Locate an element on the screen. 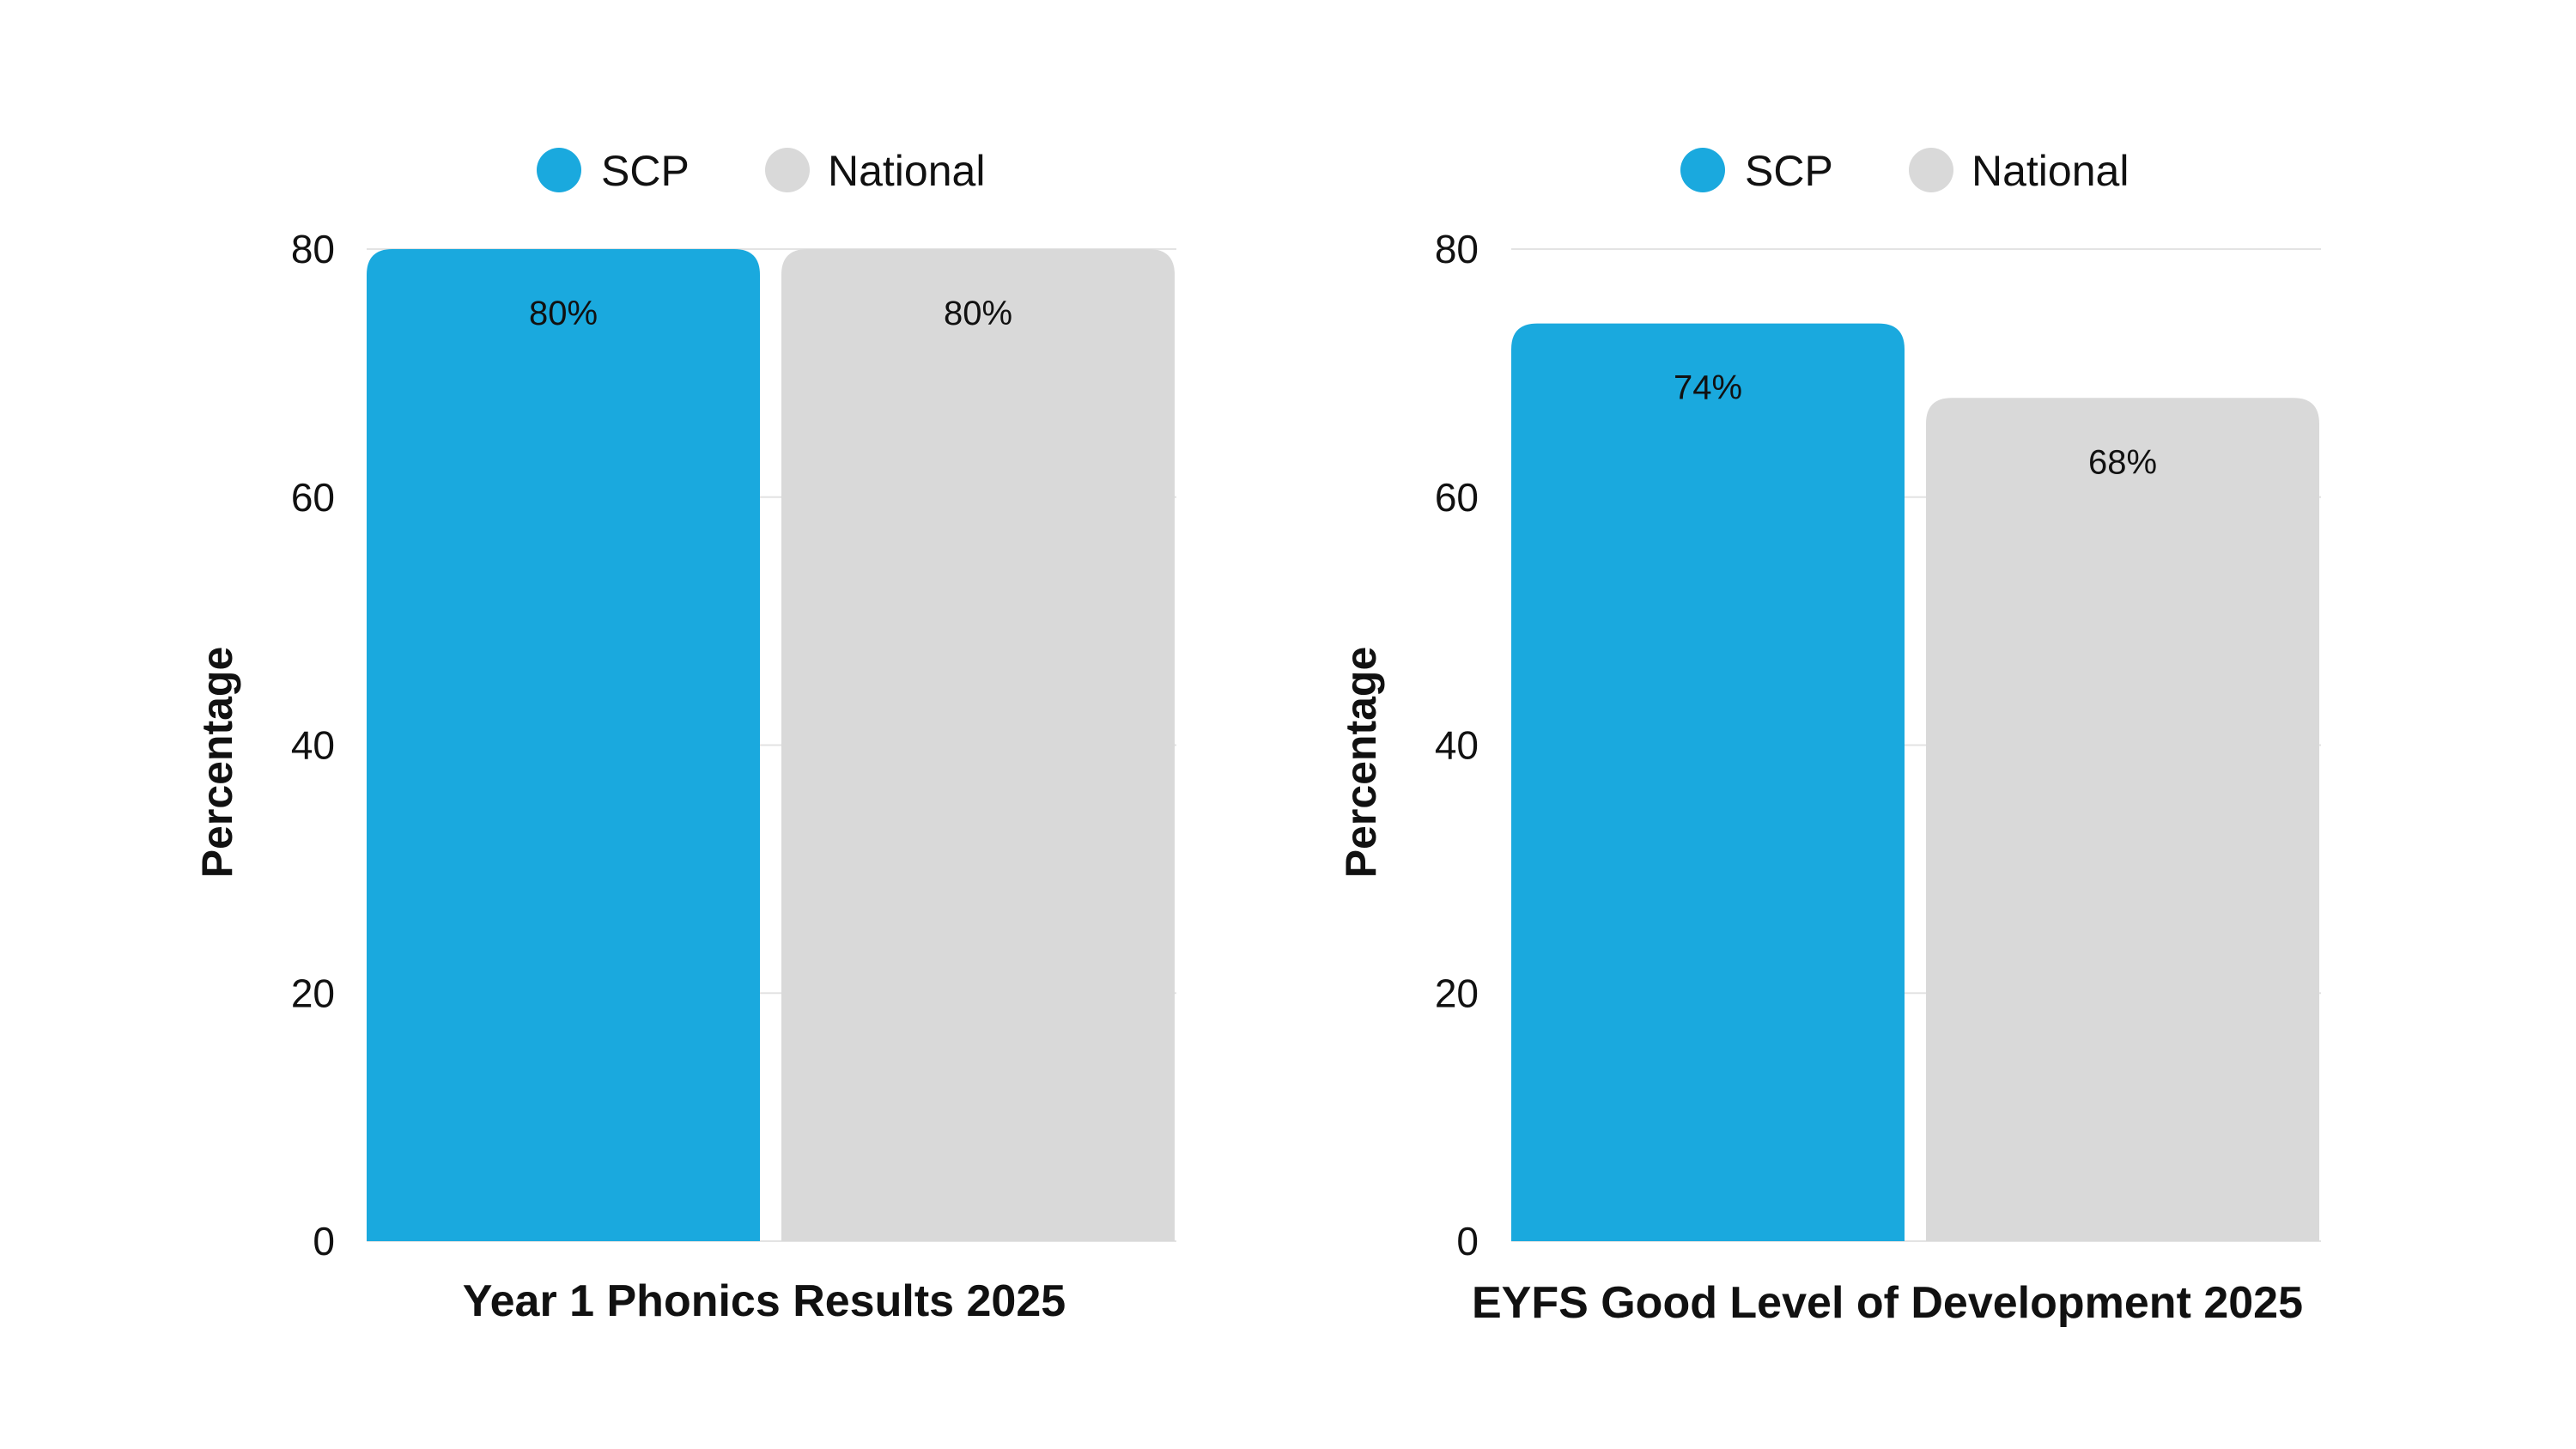  x-axis-label: Year 1 Phonics Results 2025 is located at coordinates (764, 1301).